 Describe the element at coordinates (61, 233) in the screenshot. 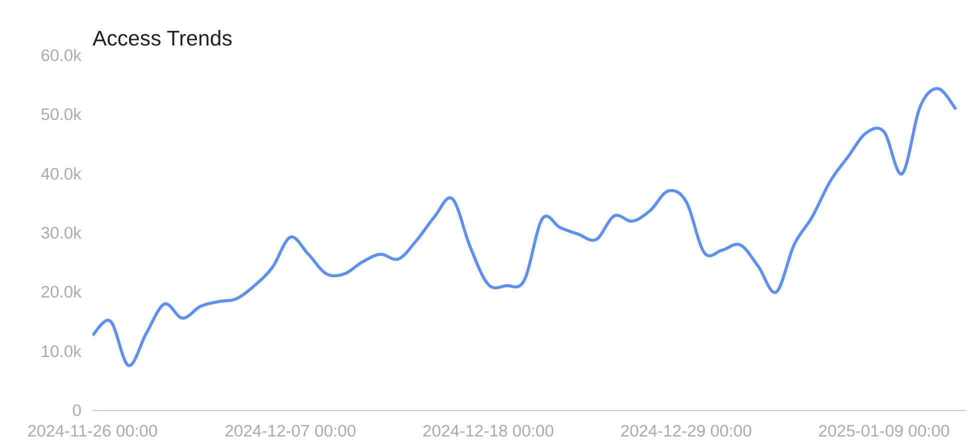

I see `y-tick-label: 30.0k` at that location.